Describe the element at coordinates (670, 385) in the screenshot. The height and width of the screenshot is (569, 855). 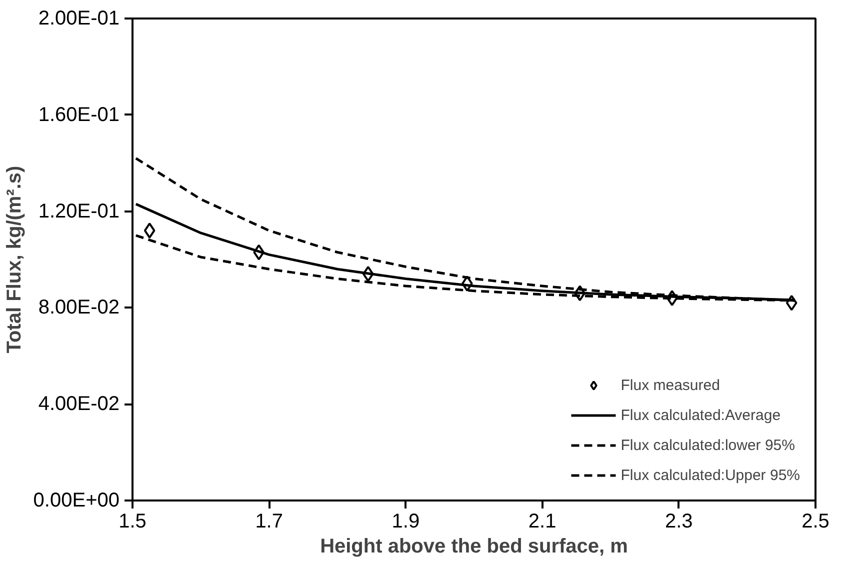
I see `legend-label: Flux measured` at that location.